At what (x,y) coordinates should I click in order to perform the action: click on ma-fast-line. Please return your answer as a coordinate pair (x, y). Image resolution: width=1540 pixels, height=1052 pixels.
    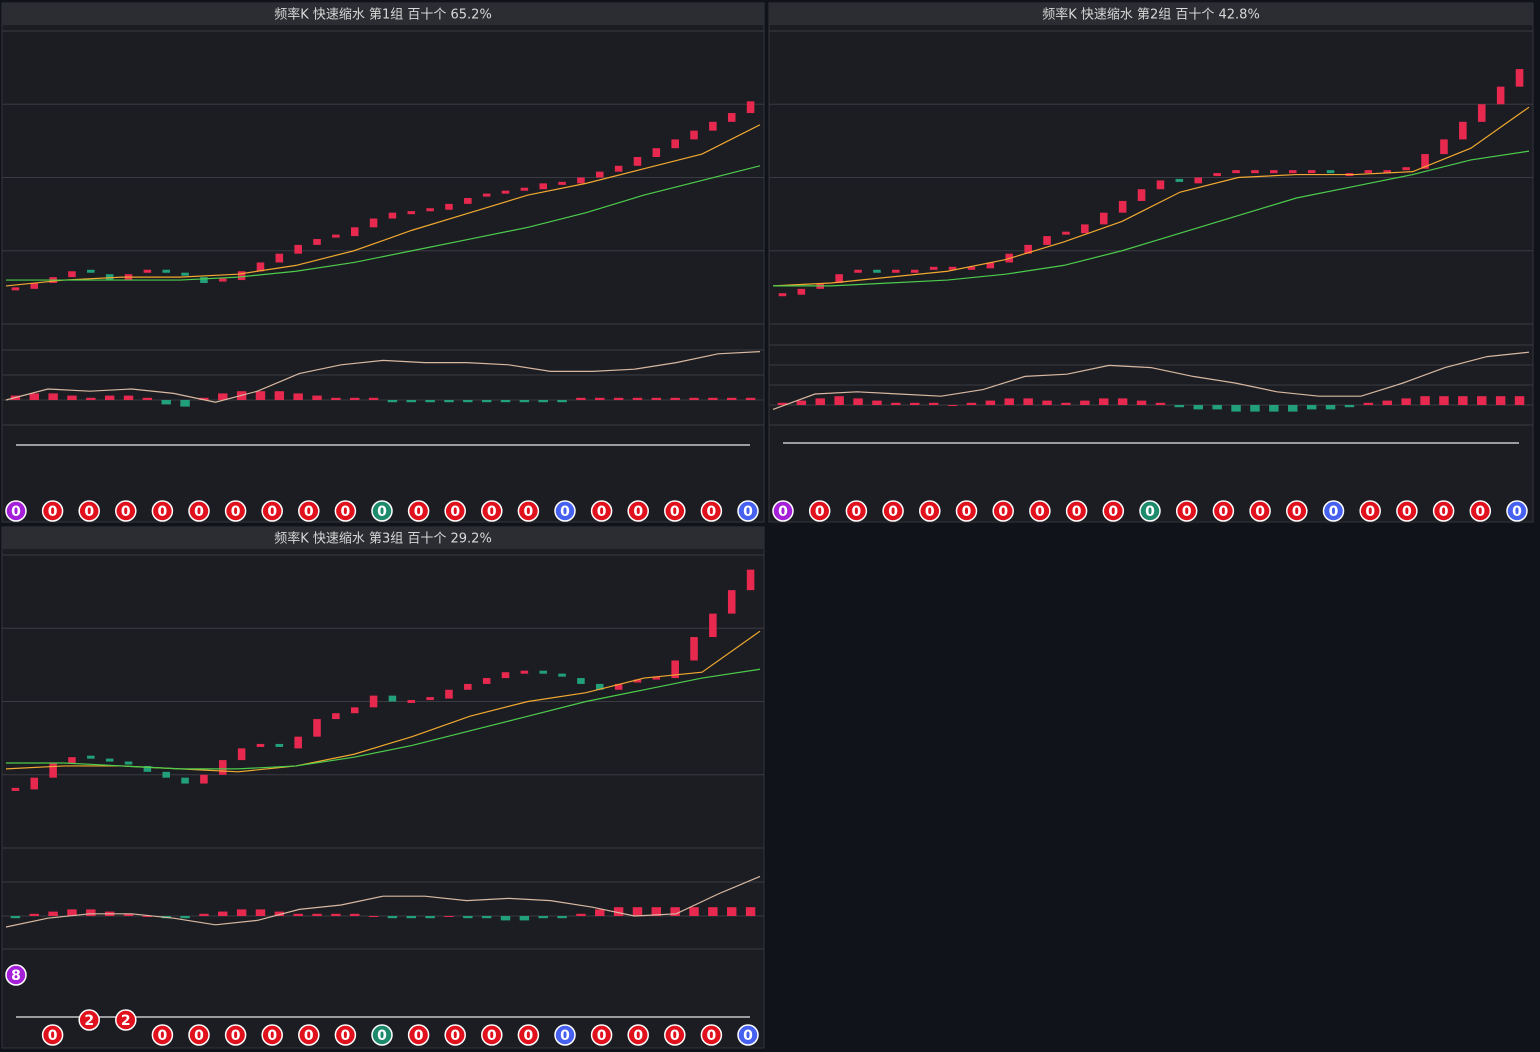
    Looking at the image, I should click on (383, 205).